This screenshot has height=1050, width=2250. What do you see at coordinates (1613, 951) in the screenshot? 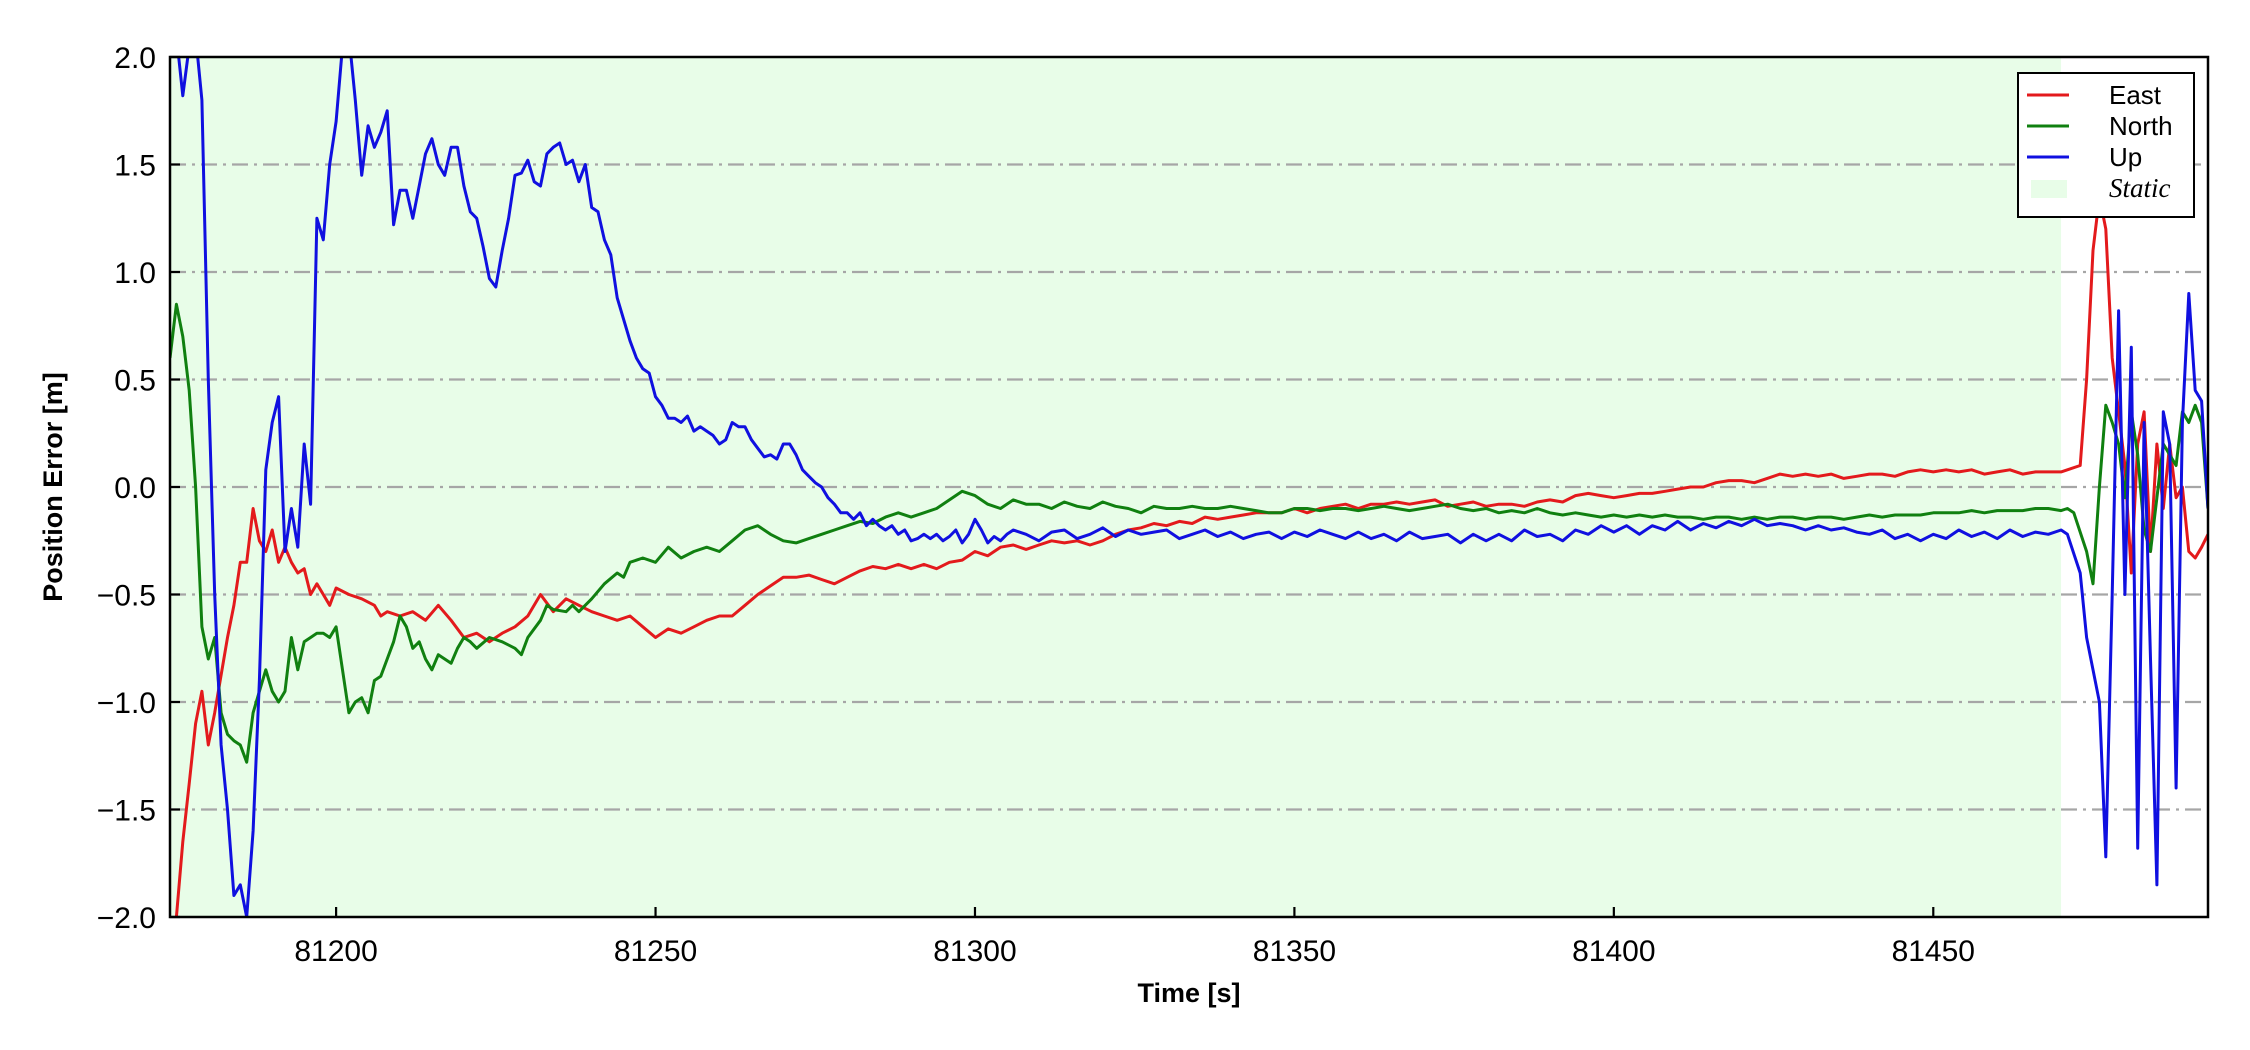
I see `x-tick-label: 81400` at bounding box center [1613, 951].